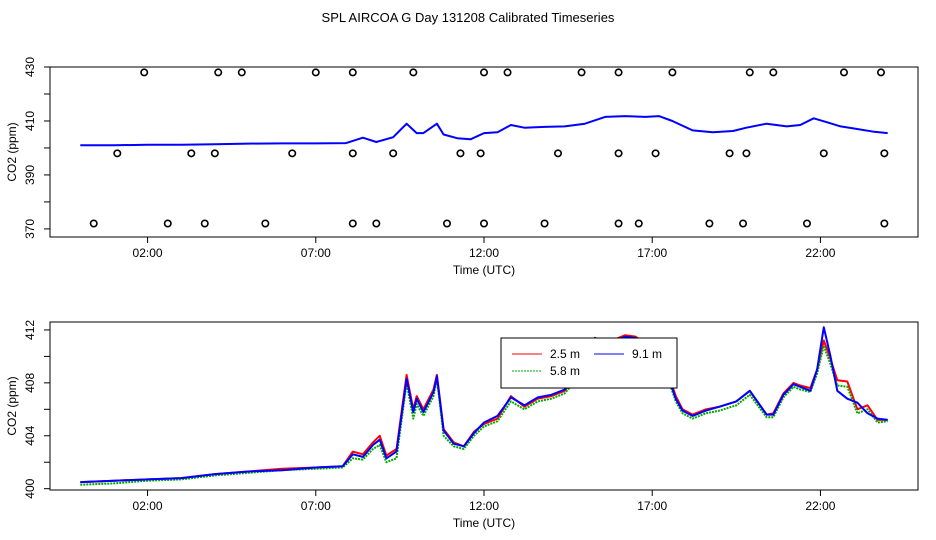 This screenshot has width=936, height=540. Describe the element at coordinates (30, 488) in the screenshot. I see `y-tick-label: 400` at that location.